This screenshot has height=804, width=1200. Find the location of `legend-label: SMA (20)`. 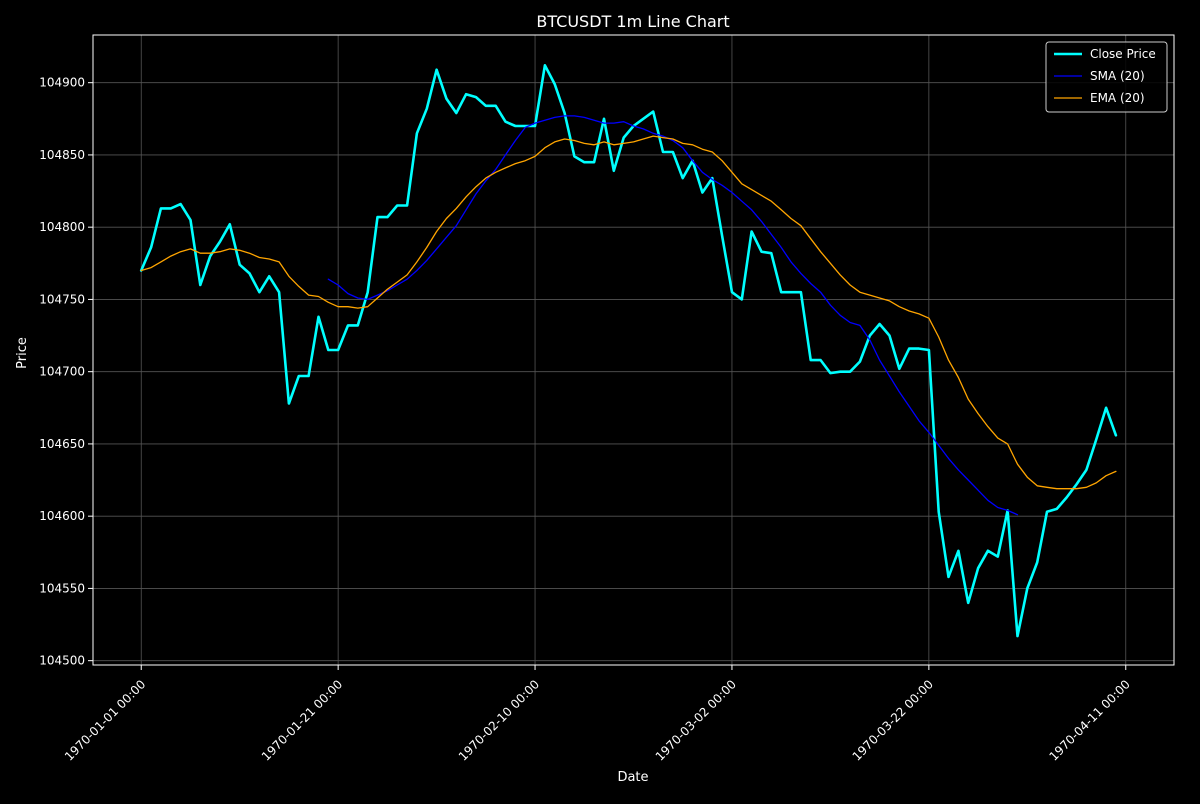

legend-label: SMA (20) is located at coordinates (1117, 76).